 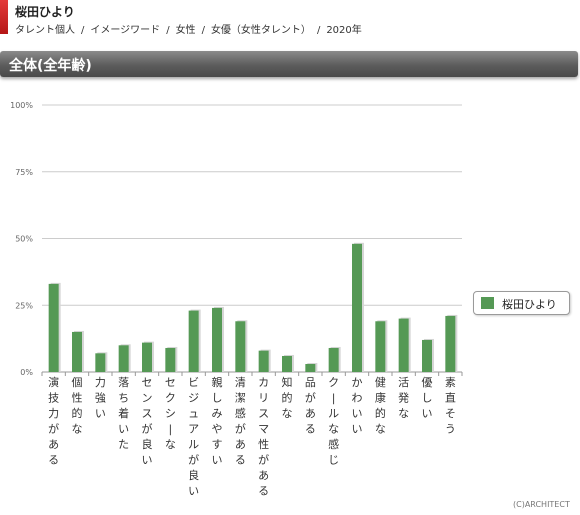 What do you see at coordinates (529, 304) in the screenshot?
I see `legend-label: 桜田ひより` at bounding box center [529, 304].